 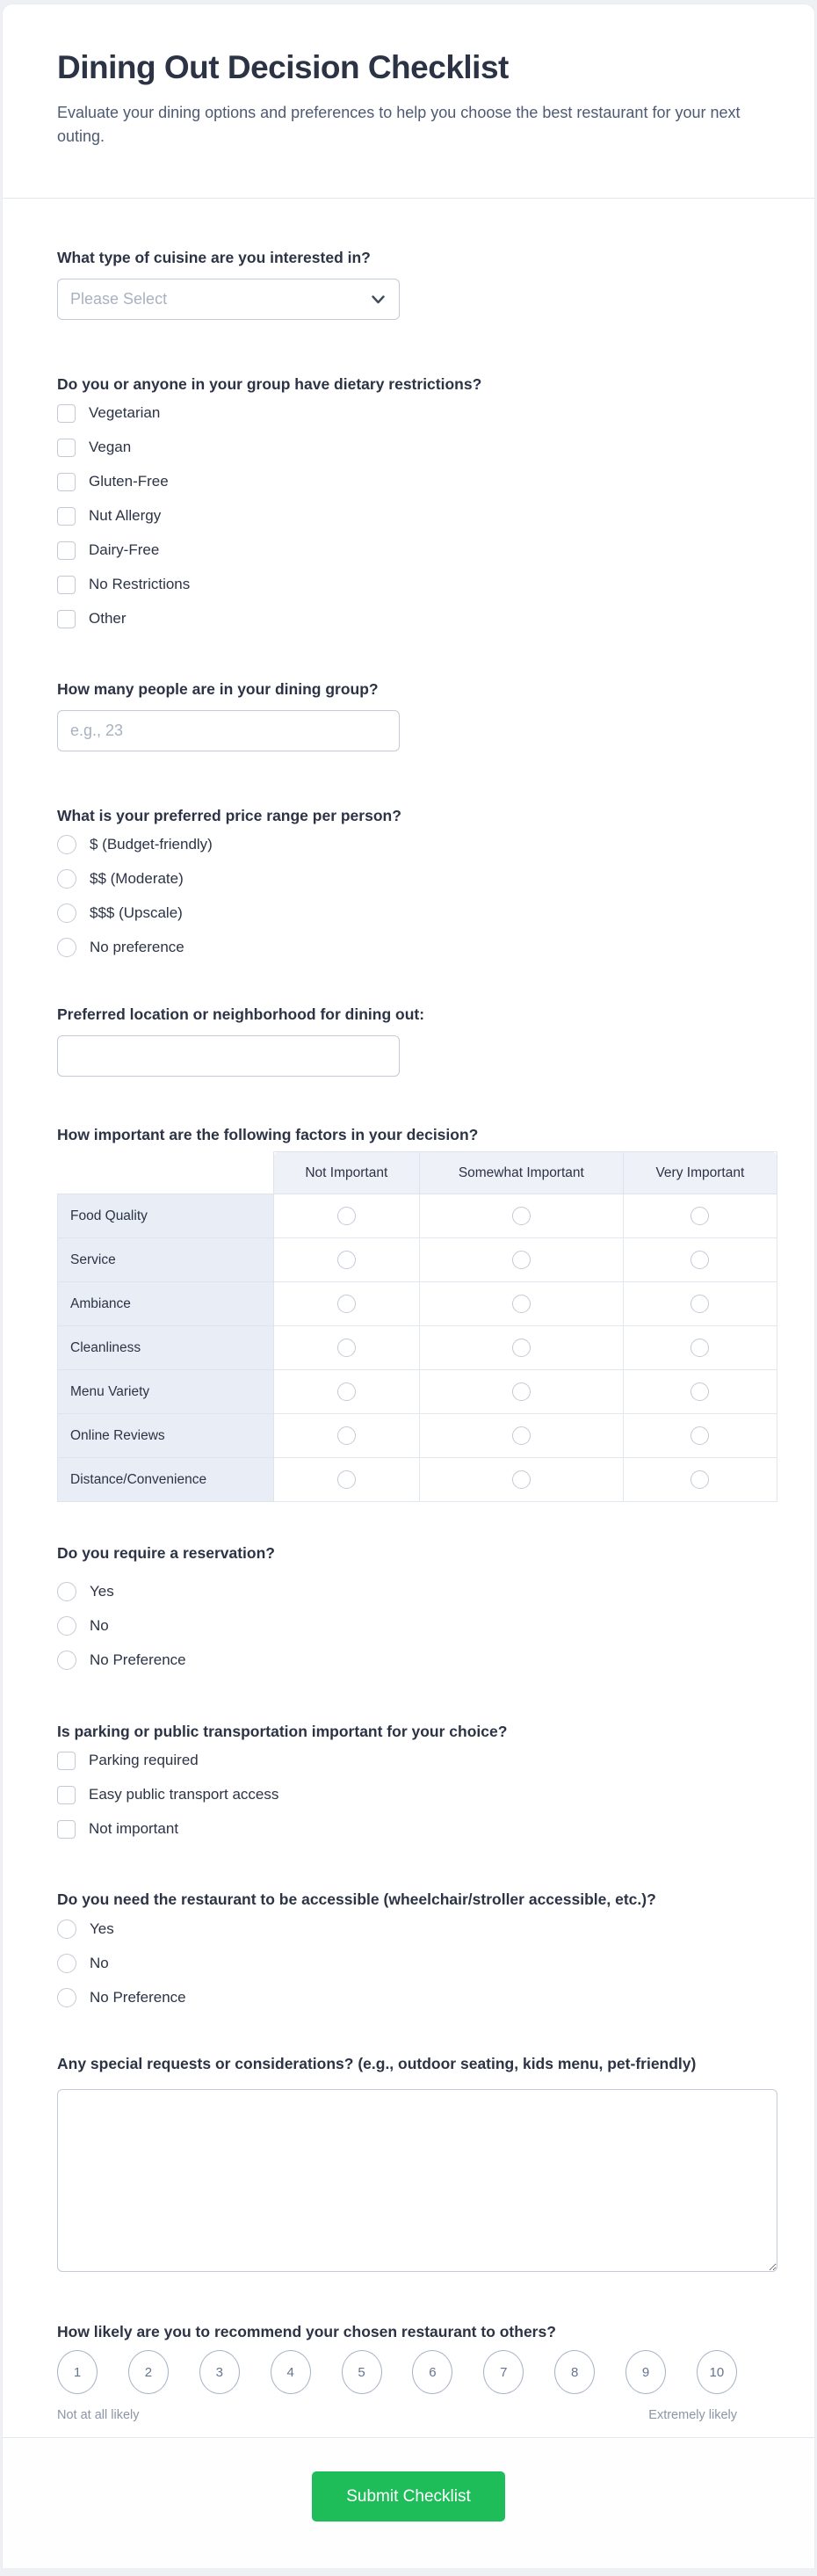 What do you see at coordinates (417, 1794) in the screenshot?
I see `checkbox-option: Easy public transport access` at bounding box center [417, 1794].